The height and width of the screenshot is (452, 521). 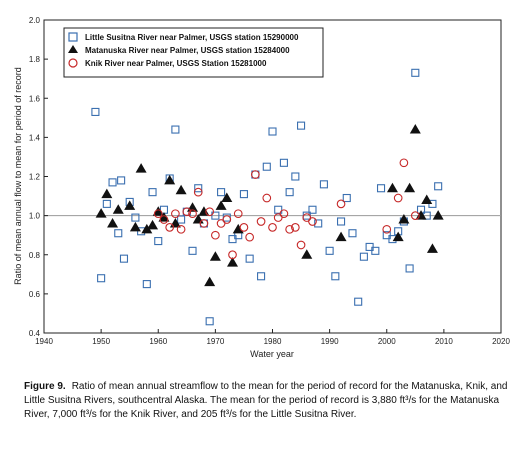 I want to click on y-tick-label: 1.0, so click(x=35, y=216).